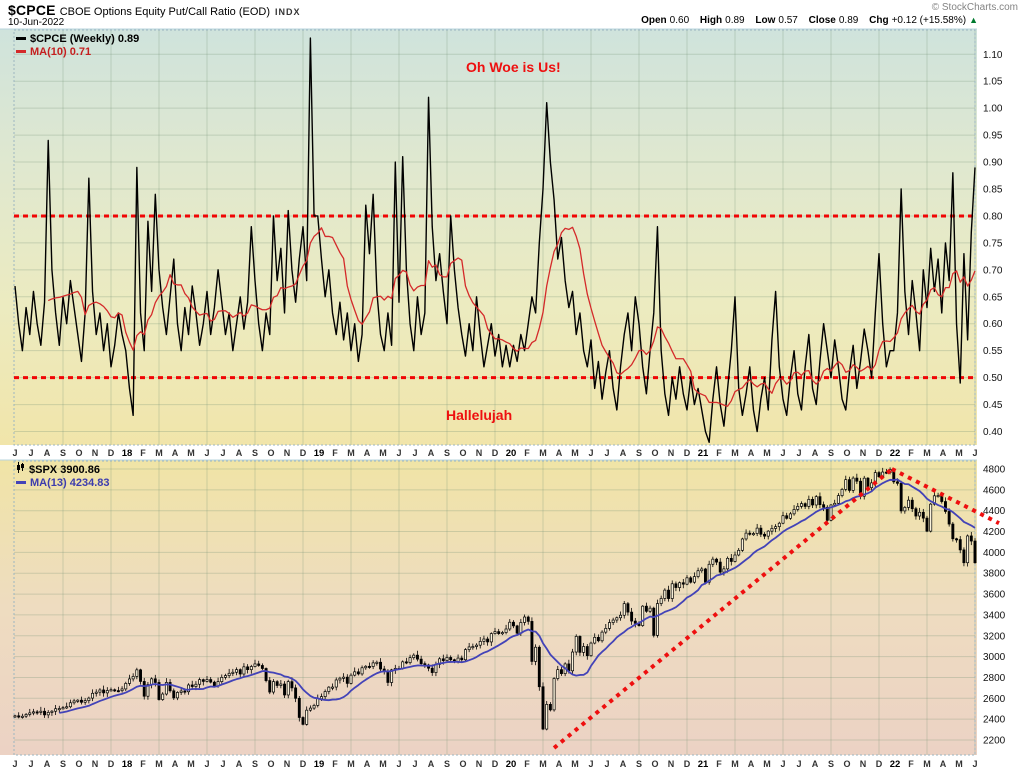 The height and width of the screenshot is (770, 1024). What do you see at coordinates (993, 351) in the screenshot?
I see `svg-text: 0.55` at bounding box center [993, 351].